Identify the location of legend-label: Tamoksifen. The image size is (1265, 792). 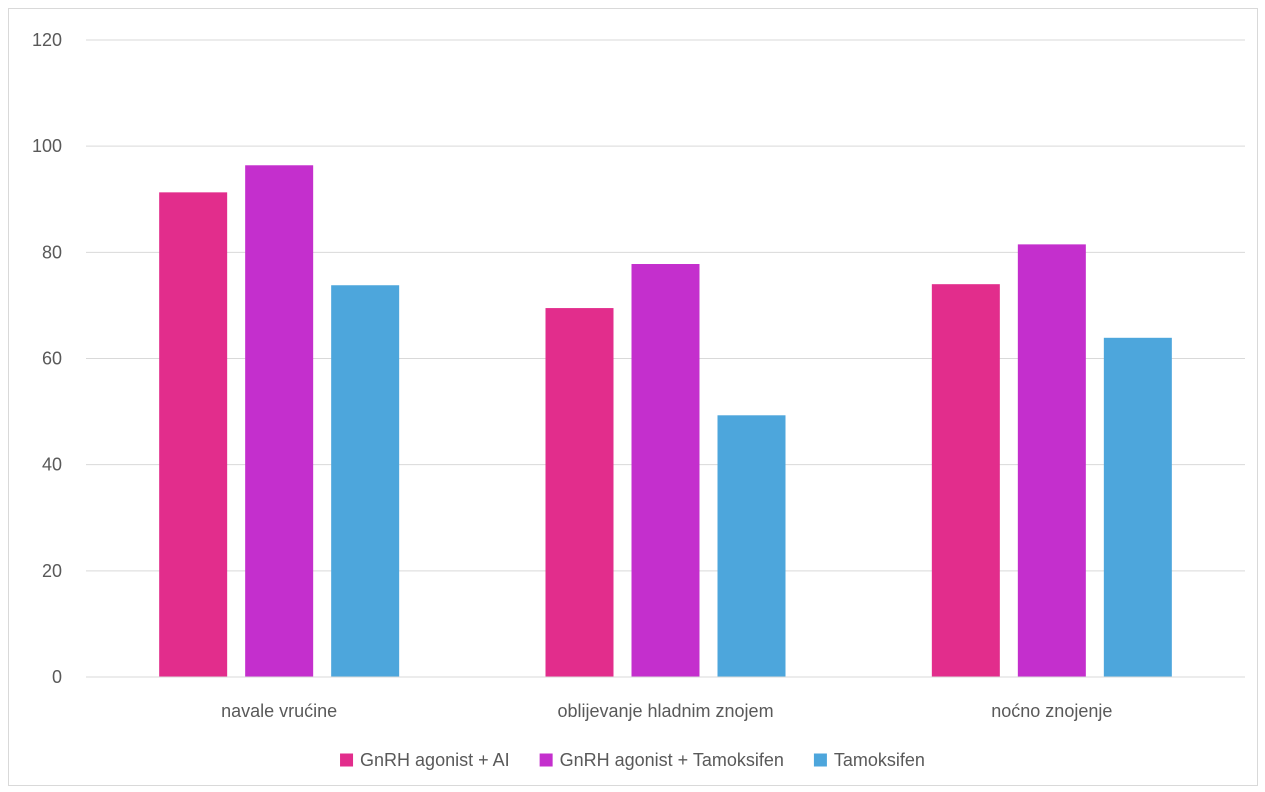
(879, 760).